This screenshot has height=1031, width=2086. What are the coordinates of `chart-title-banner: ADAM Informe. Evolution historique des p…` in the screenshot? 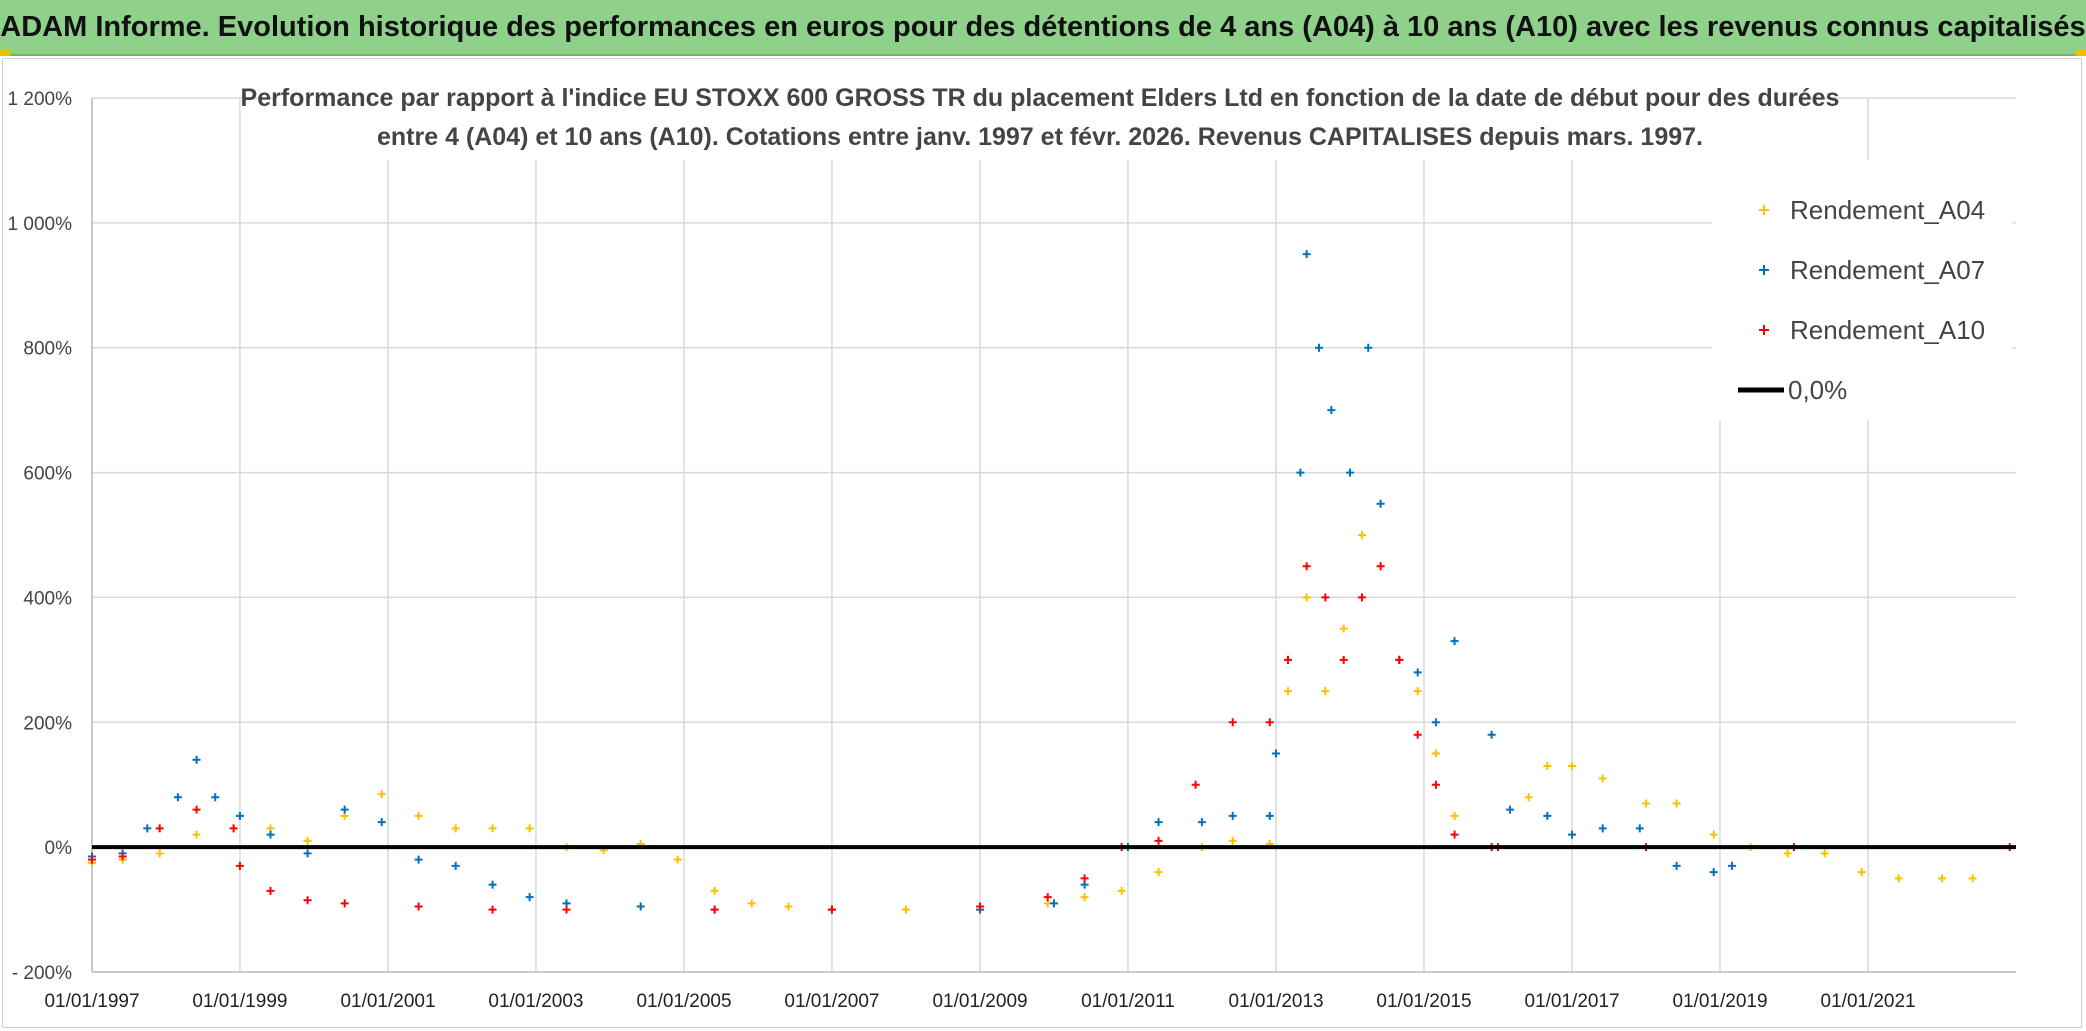 It's located at (1043, 28).